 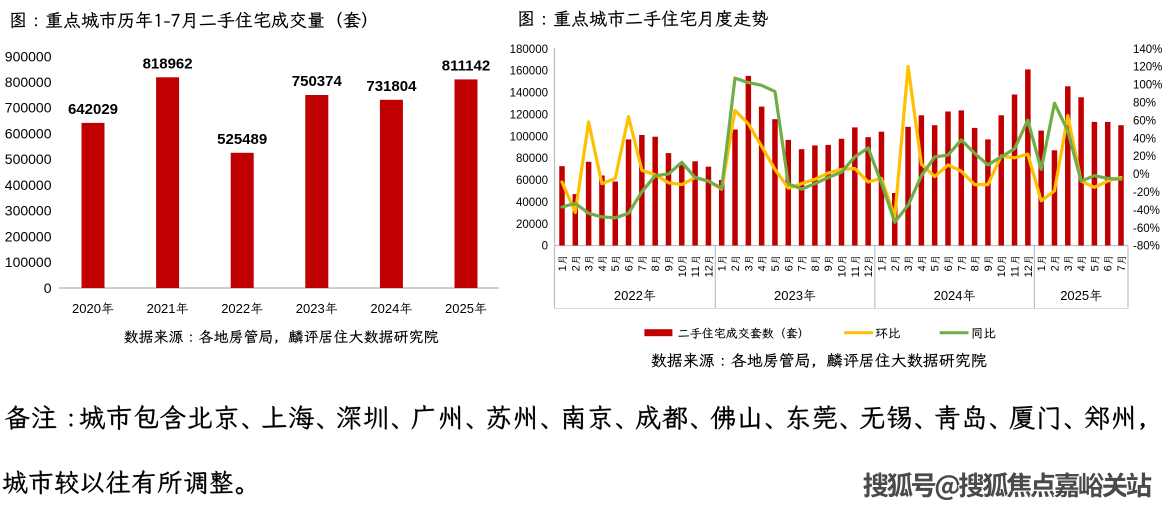 What do you see at coordinates (28, 211) in the screenshot?
I see `svg-text: 300000` at bounding box center [28, 211].